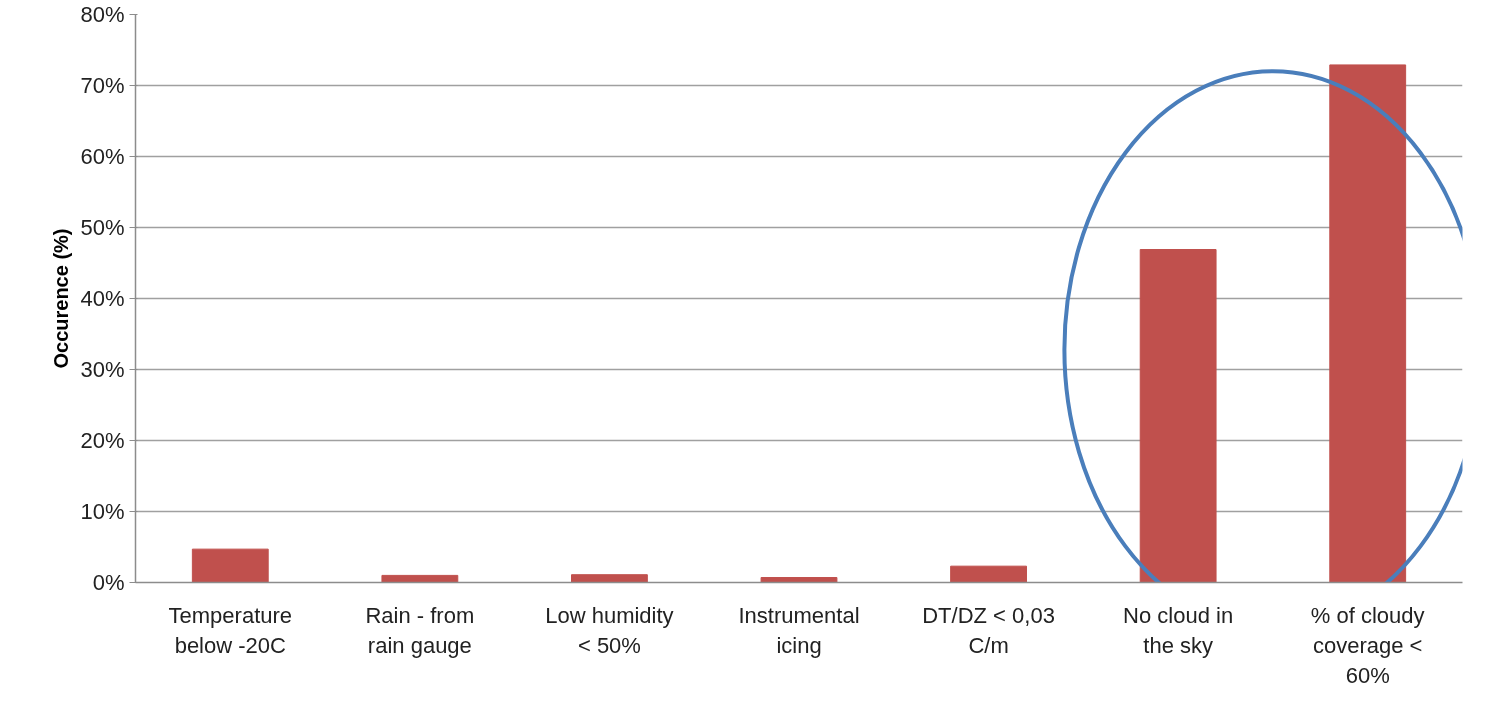 Image resolution: width=1498 pixels, height=715 pixels. What do you see at coordinates (102, 369) in the screenshot?
I see `y-tick-label: 30%` at bounding box center [102, 369].